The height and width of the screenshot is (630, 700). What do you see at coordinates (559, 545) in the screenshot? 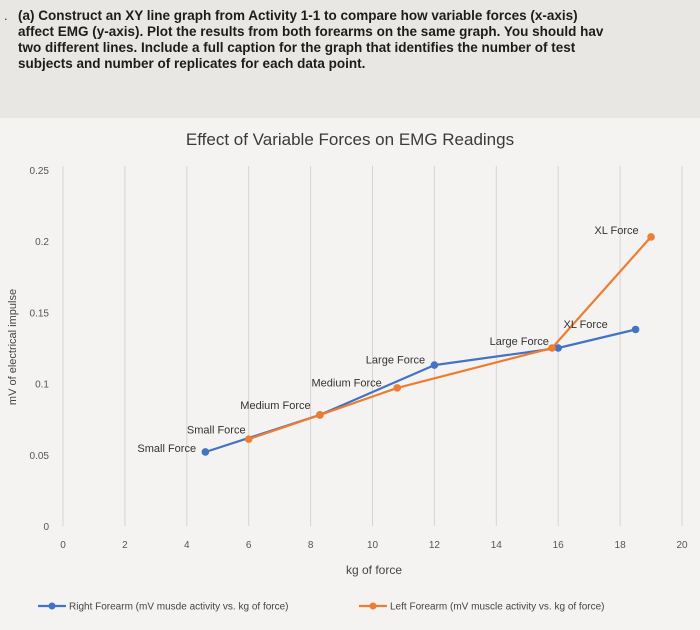
I see `x-tick-label: 16` at bounding box center [559, 545].